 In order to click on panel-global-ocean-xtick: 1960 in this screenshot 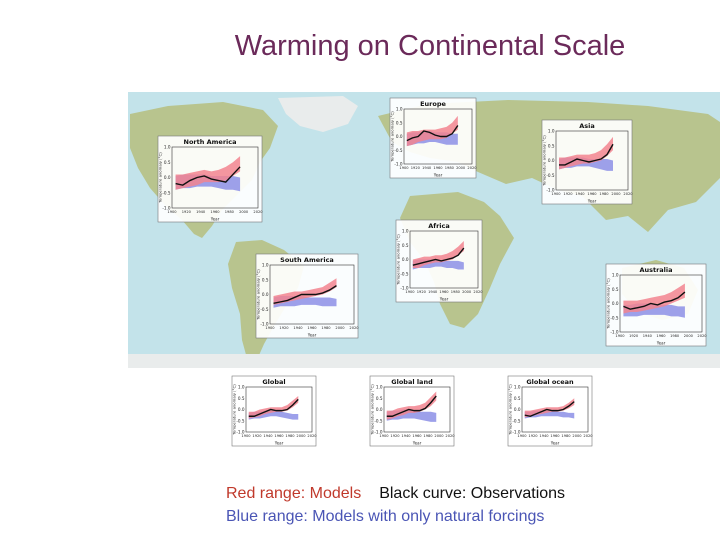, I will do `click(555, 436)`.